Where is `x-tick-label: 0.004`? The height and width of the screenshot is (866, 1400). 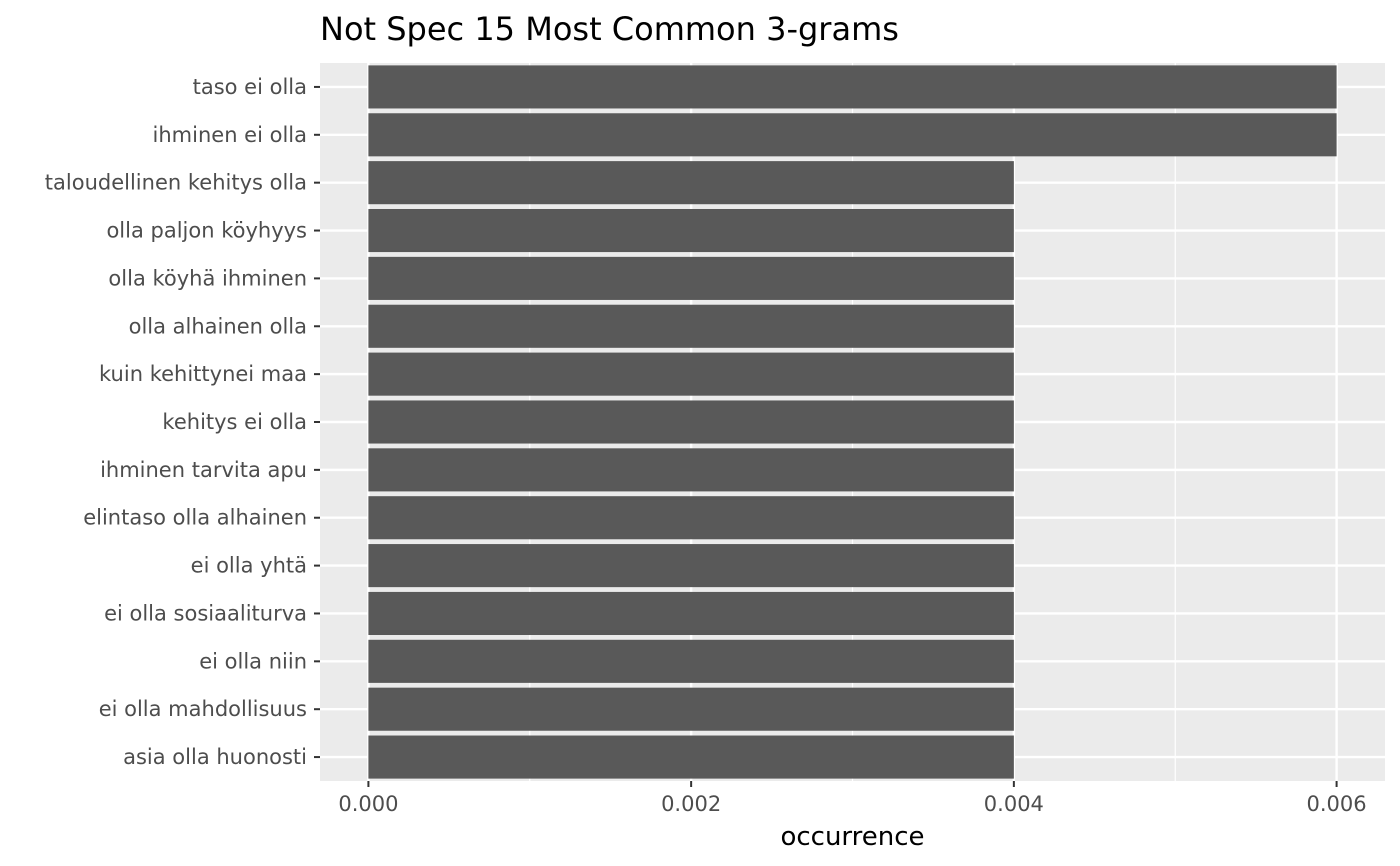 x-tick-label: 0.004 is located at coordinates (1014, 804).